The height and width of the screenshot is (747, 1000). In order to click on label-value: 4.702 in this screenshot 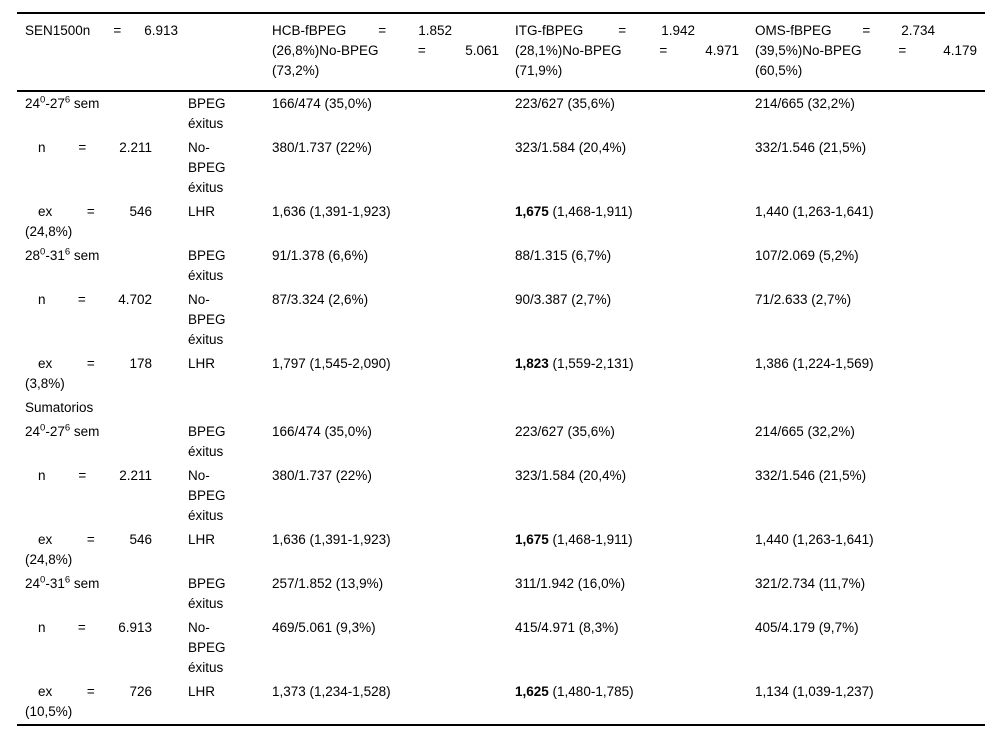, I will do `click(135, 299)`.